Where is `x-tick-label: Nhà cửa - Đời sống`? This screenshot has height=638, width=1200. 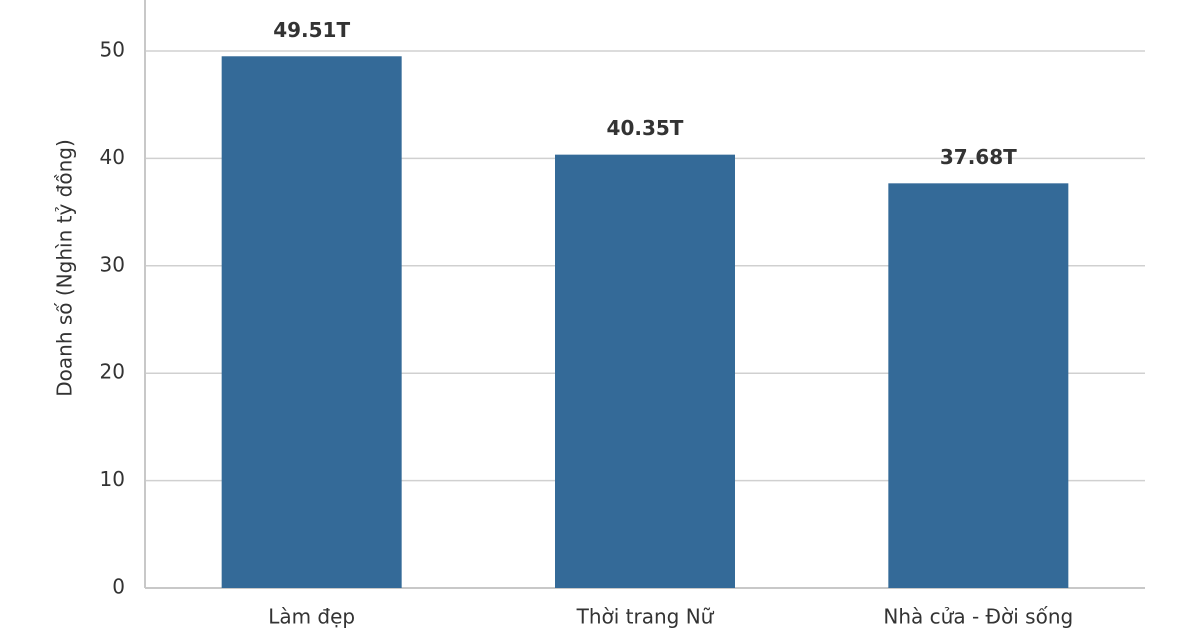
x-tick-label: Nhà cửa - Đời sống is located at coordinates (978, 617).